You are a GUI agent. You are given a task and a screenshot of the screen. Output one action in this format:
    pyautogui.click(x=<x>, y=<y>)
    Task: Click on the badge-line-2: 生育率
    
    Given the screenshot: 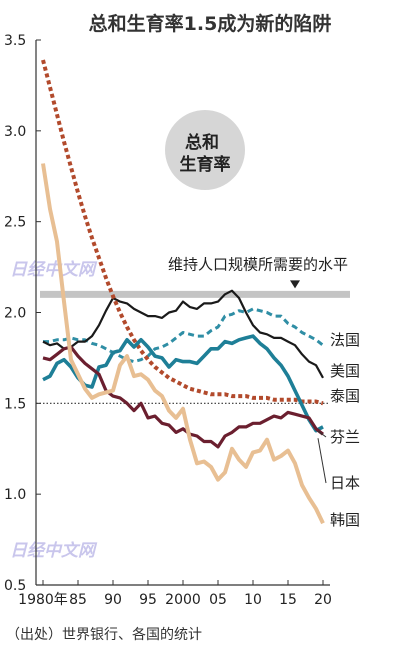 What is the action you would take?
    pyautogui.click(x=205, y=164)
    